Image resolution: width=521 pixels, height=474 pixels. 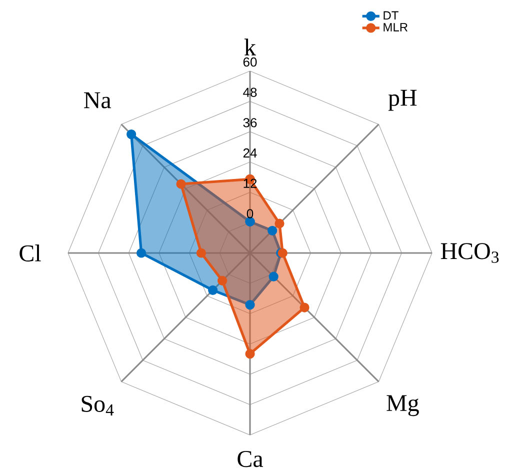 What do you see at coordinates (391, 15) in the screenshot?
I see `legend-label: DT` at bounding box center [391, 15].